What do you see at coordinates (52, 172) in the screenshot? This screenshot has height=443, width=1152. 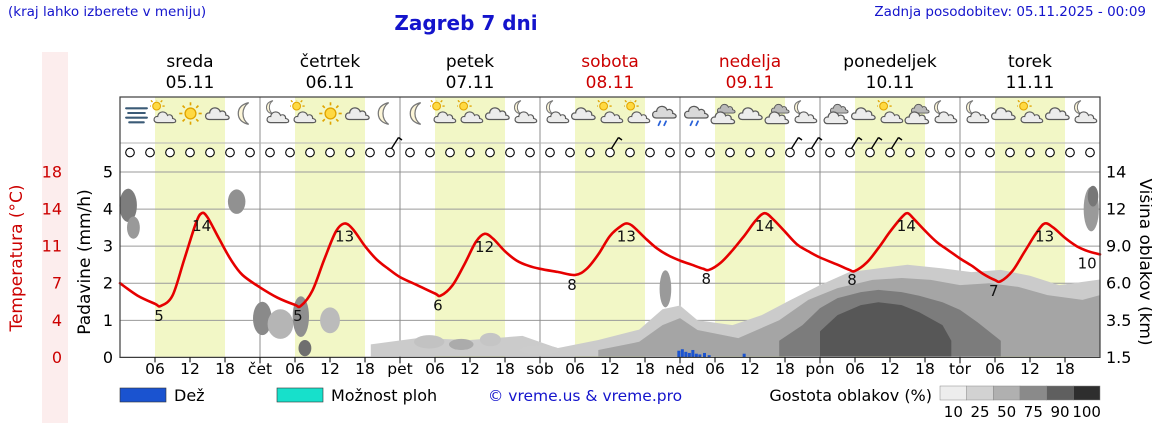 I see `temp-tick-label: 18` at bounding box center [52, 172].